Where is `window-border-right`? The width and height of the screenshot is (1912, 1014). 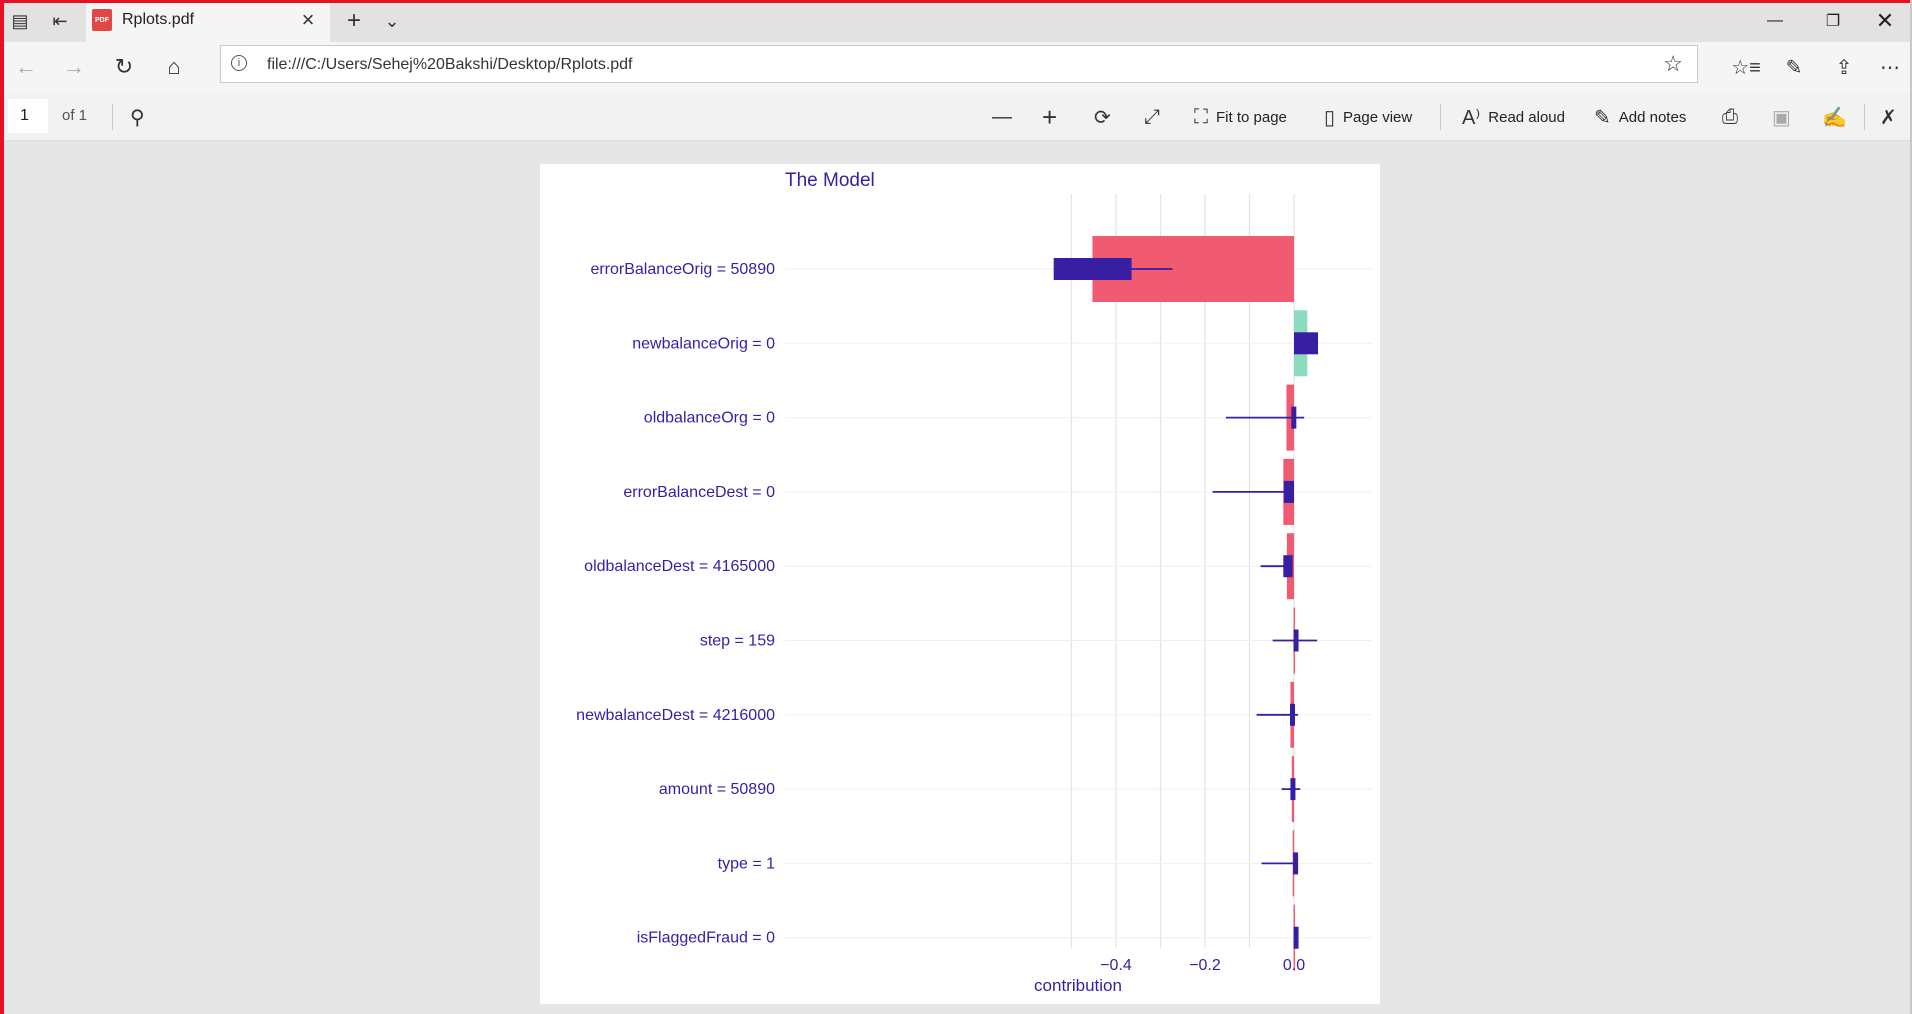 window-border-right is located at coordinates (1911, 507).